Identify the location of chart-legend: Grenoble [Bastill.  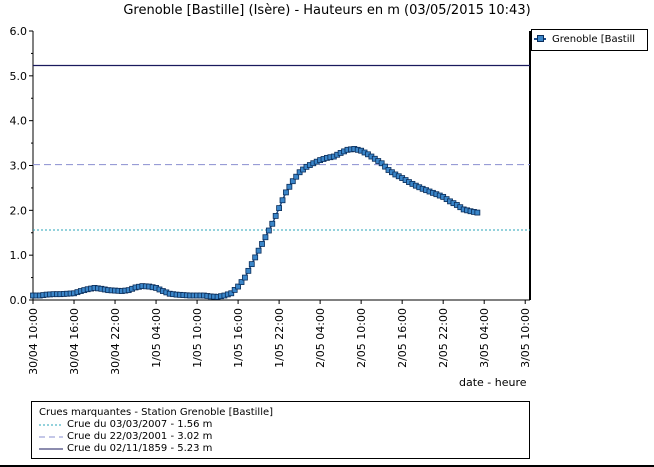
(589, 40).